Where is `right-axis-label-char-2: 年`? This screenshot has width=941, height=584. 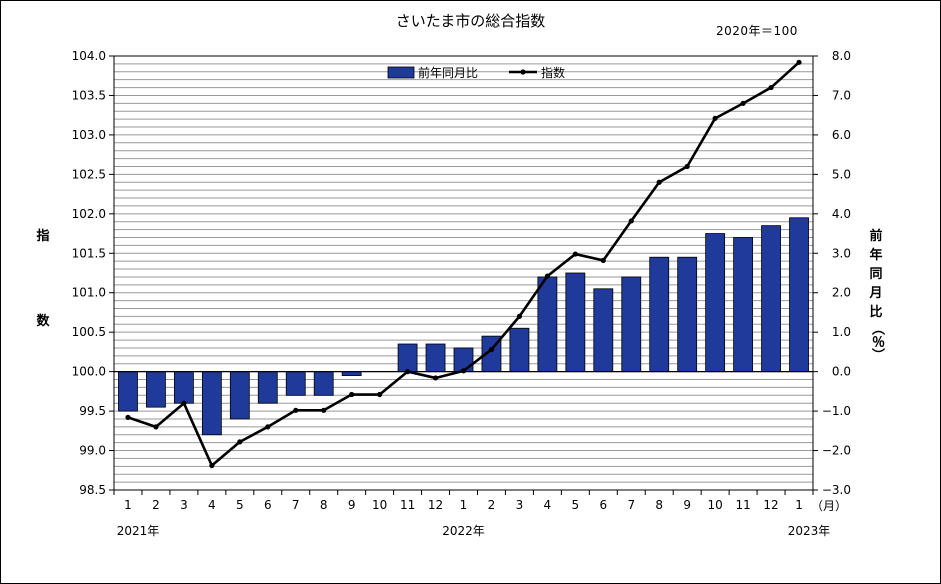
right-axis-label-char-2: 年 is located at coordinates (876, 255).